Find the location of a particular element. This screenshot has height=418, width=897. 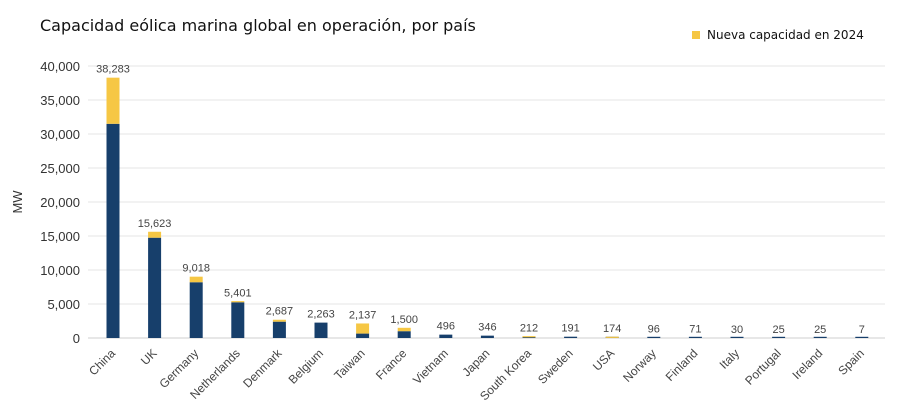

legend-label-new-capacity: Nueva capacidad en 2024 is located at coordinates (785, 35).